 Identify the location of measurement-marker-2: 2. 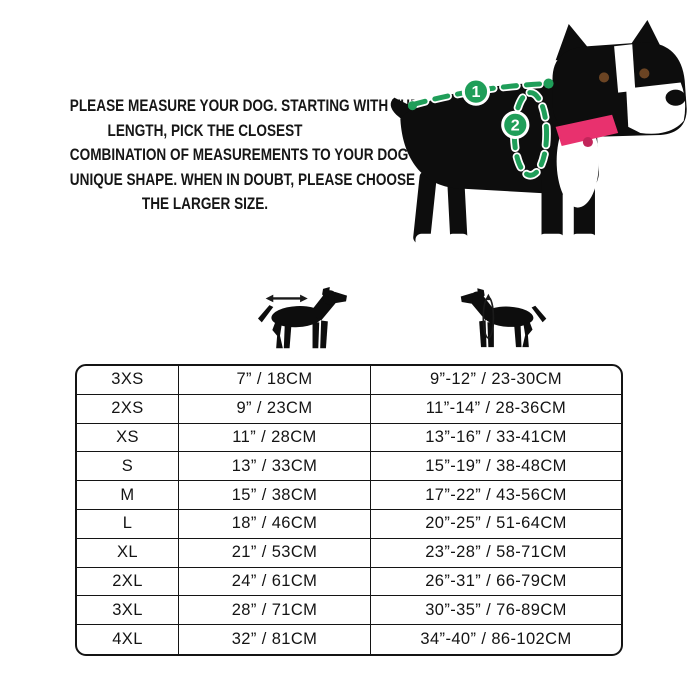
(515, 124).